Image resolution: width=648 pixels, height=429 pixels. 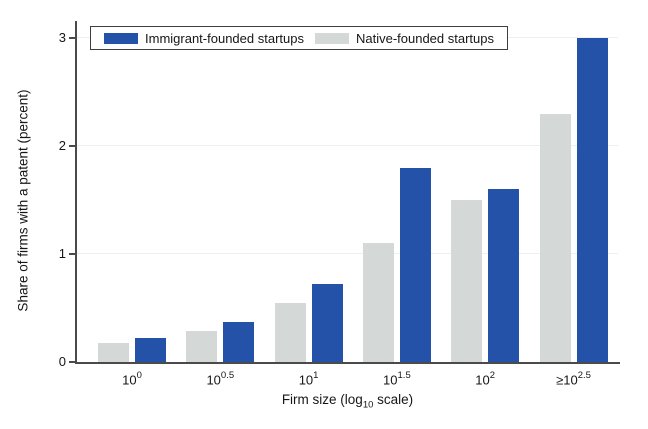 I want to click on x-axis-title-post: scale), so click(x=393, y=399).